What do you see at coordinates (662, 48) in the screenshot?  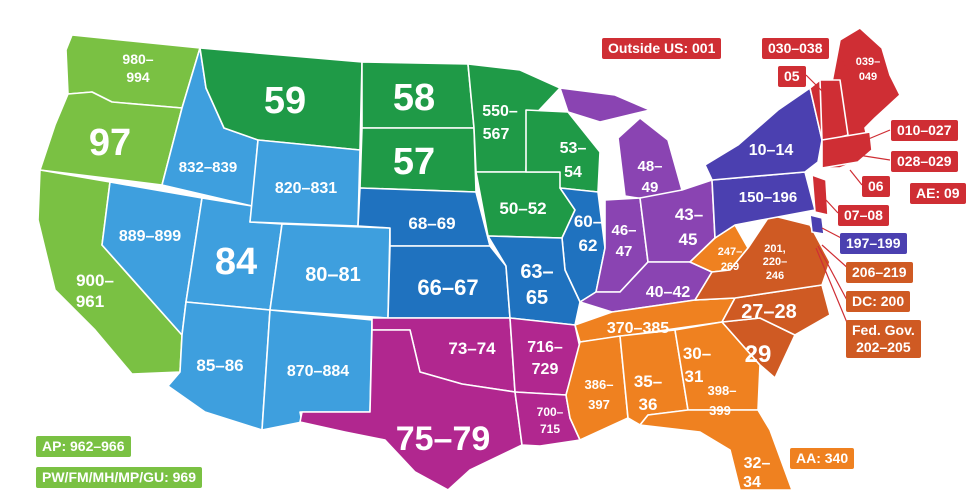 I see `callout-outside-us: Outside US: 001` at bounding box center [662, 48].